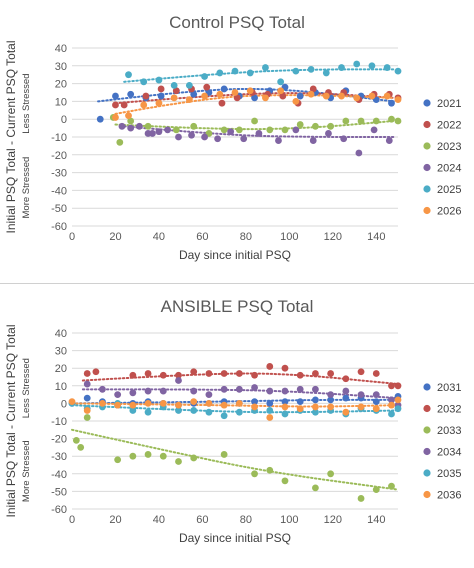 The height and width of the screenshot is (568, 474). What do you see at coordinates (333, 237) in the screenshot?
I see `x-tick-label: 120` at bounding box center [333, 237].